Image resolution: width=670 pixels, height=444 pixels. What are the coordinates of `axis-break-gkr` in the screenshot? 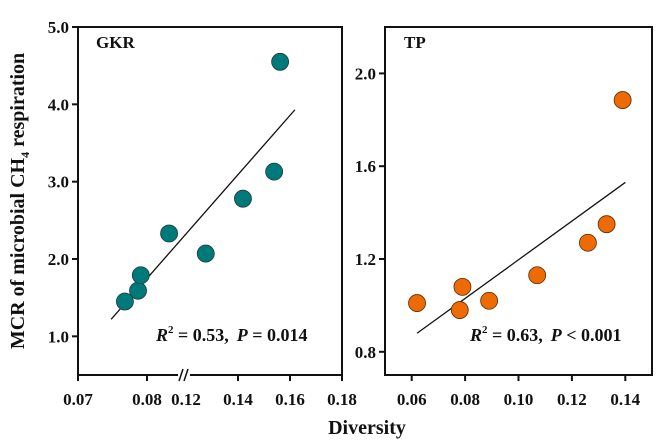 It's located at (184, 375).